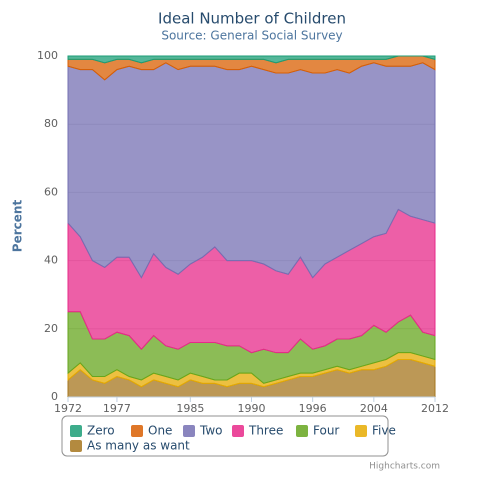  What do you see at coordinates (435, 408) in the screenshot?
I see `x-tick-label: 2012` at bounding box center [435, 408].